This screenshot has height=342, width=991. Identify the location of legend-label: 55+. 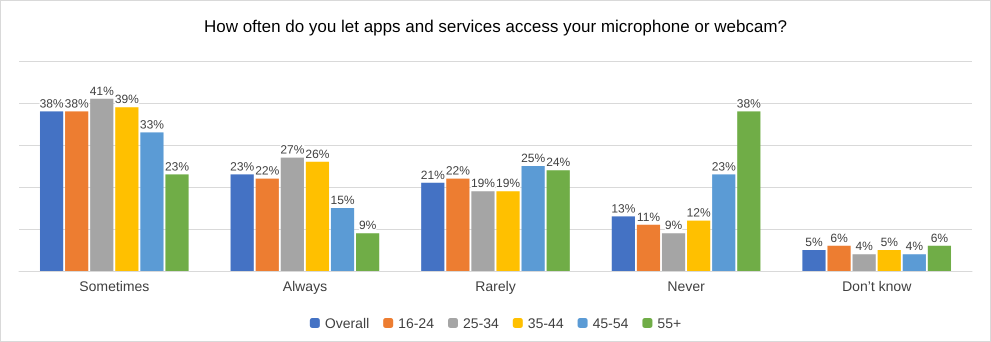
(669, 323).